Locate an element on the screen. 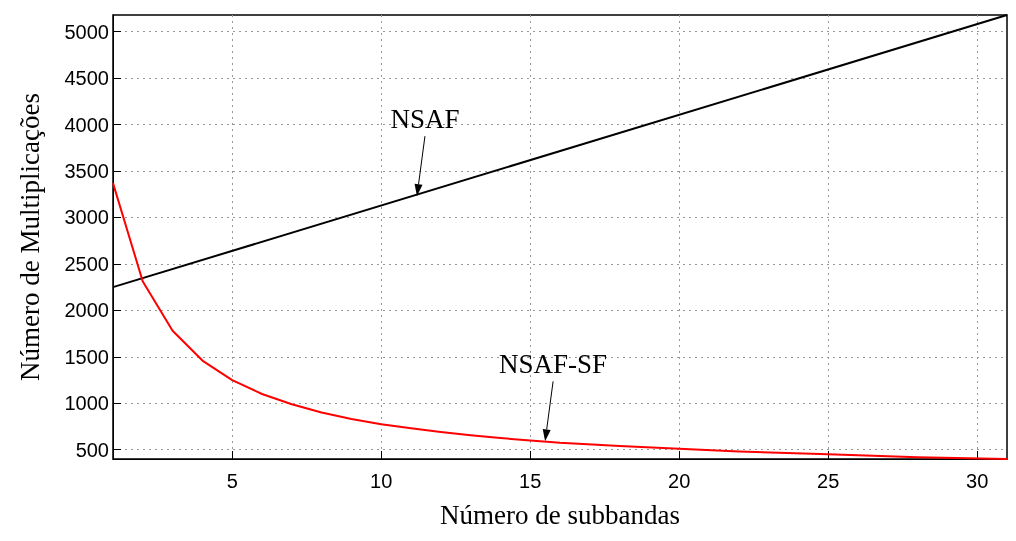  annotation: NSAF is located at coordinates (425, 118).